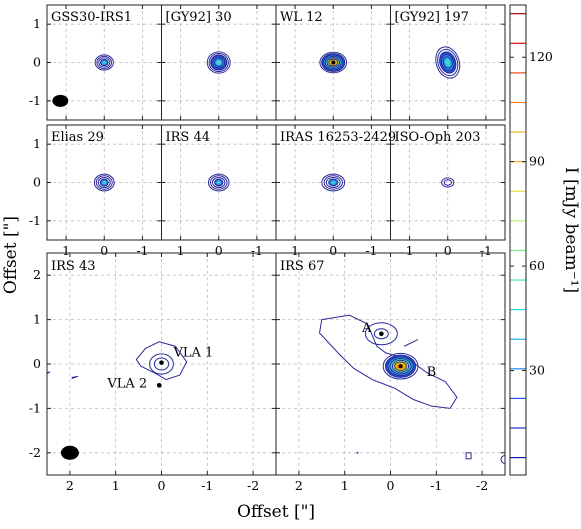 The image size is (581, 529). I want to click on panel-title: [GY92] 197, so click(432, 17).